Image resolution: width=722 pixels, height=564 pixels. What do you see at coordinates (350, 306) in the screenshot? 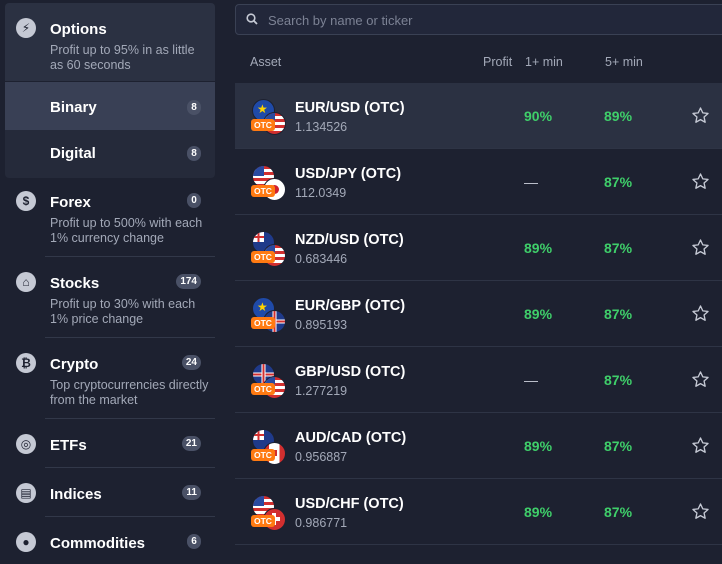
I see `asset-name: EUR/GBP (OTC)` at bounding box center [350, 306].